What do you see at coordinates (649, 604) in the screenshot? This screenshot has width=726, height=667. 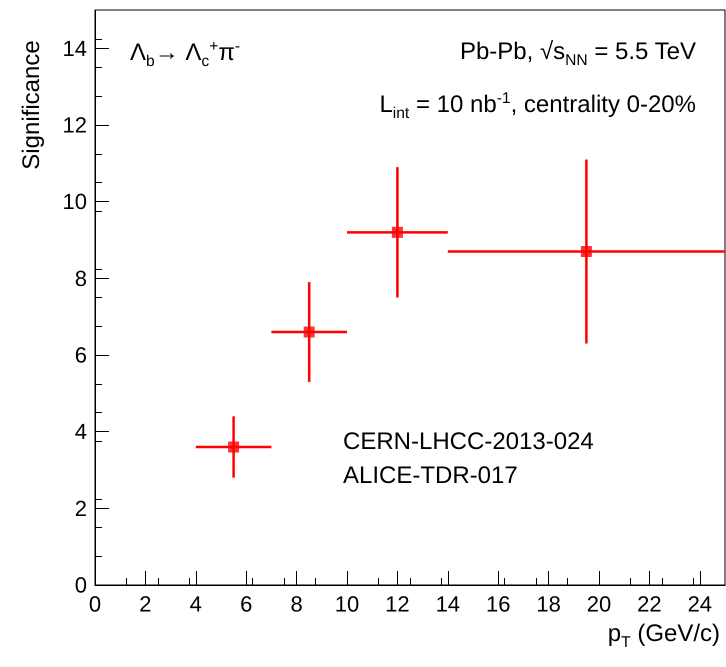 I see `x-tick-label: 22` at bounding box center [649, 604].